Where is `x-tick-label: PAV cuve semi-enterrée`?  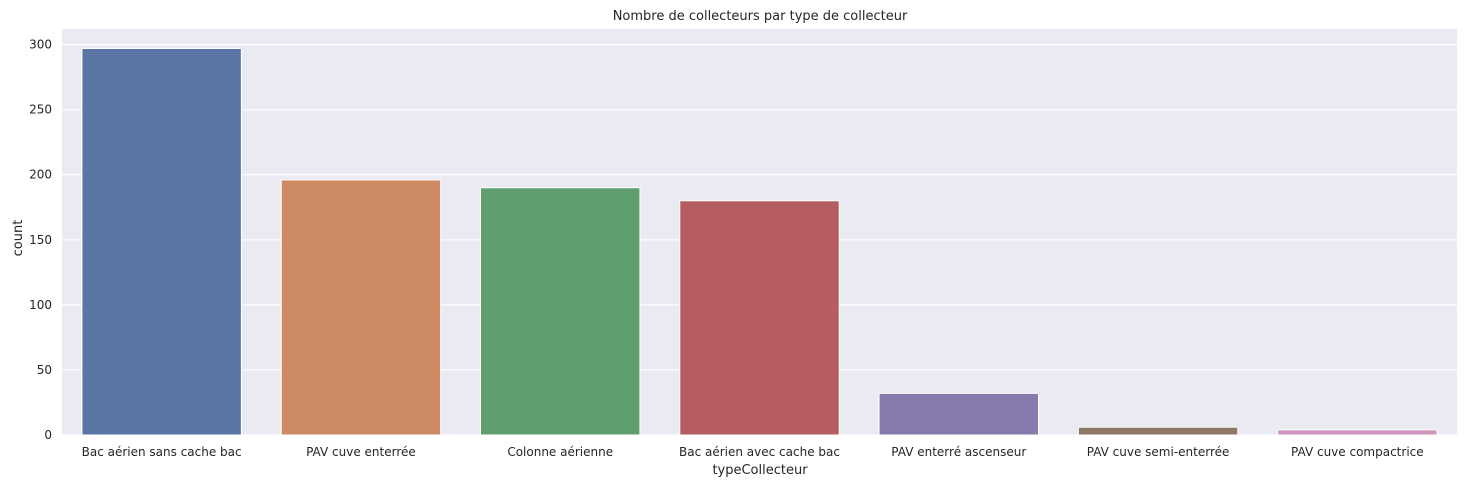 x-tick-label: PAV cuve semi-enterrée is located at coordinates (1158, 452).